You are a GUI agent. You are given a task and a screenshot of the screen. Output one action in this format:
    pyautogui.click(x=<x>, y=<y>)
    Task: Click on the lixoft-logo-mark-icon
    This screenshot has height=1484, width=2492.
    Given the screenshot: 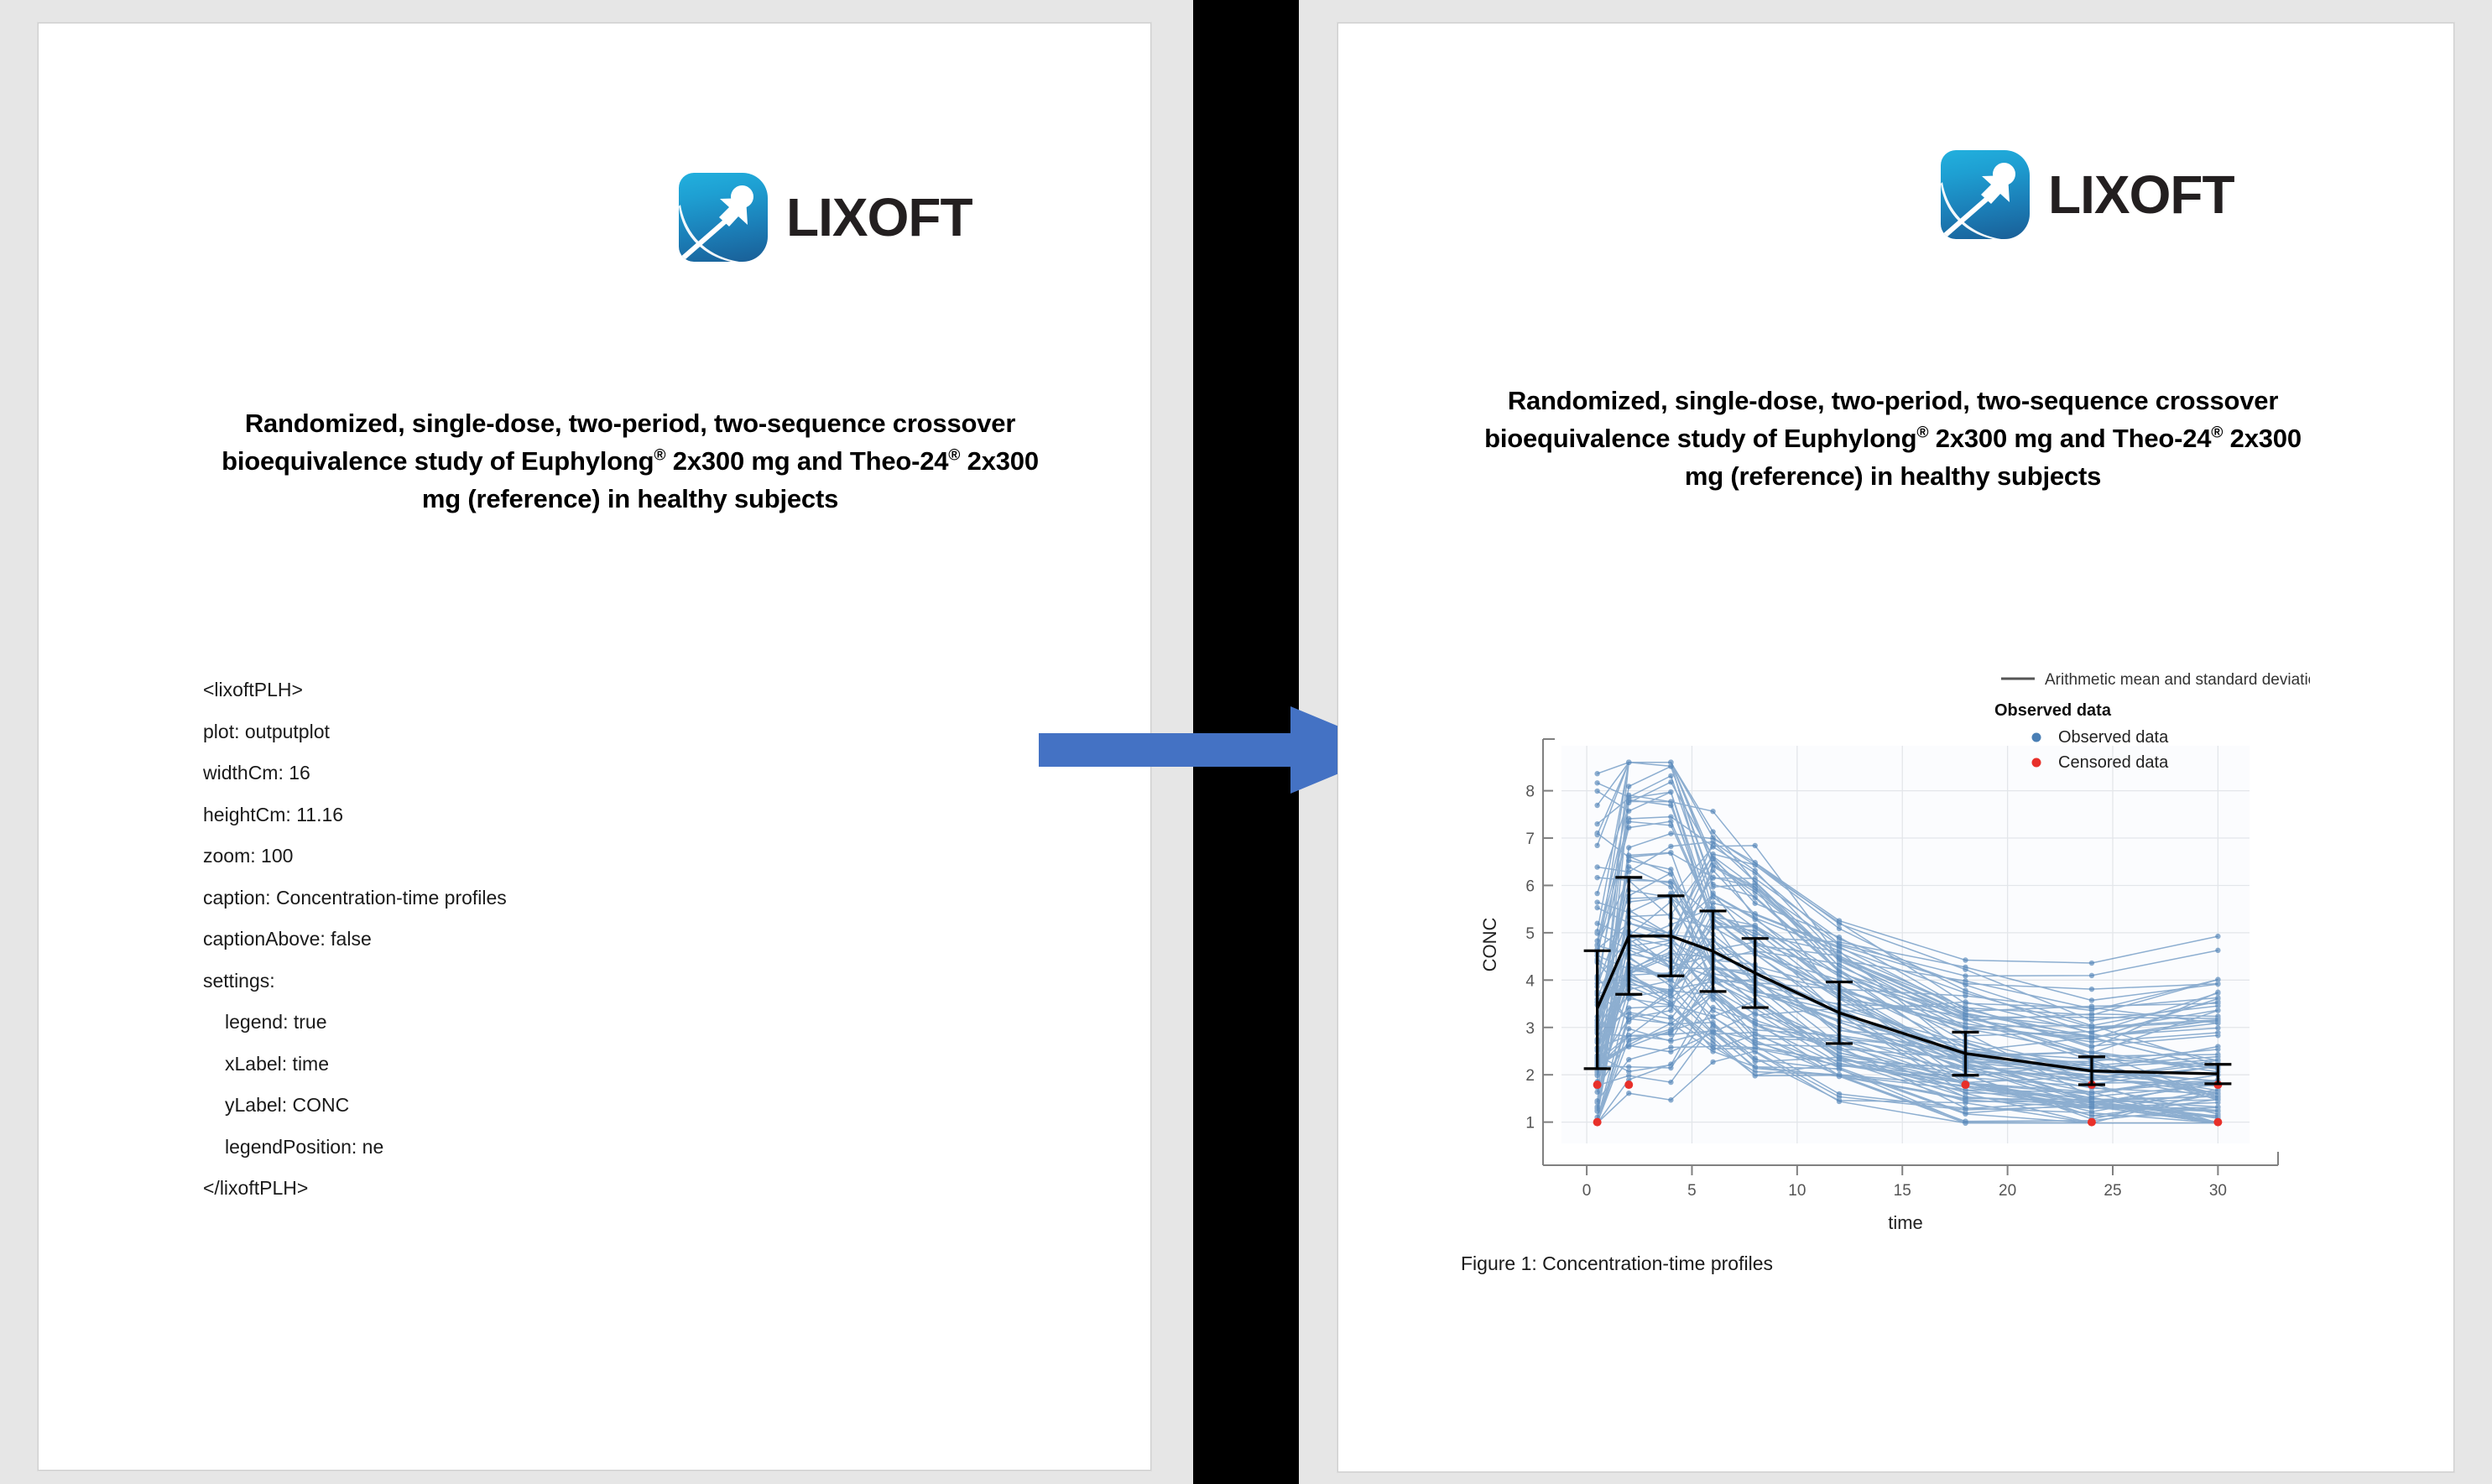 What is the action you would take?
    pyautogui.click(x=723, y=217)
    